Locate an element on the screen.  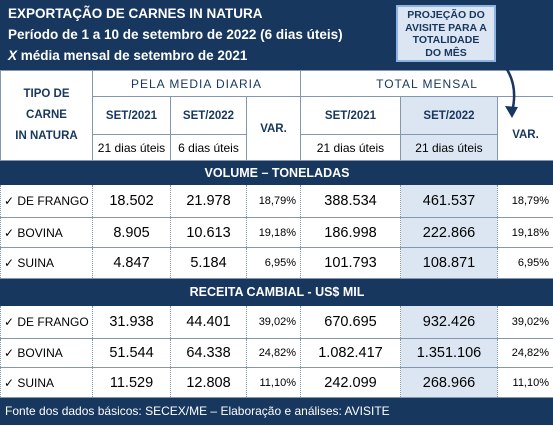
cell: 5.184 is located at coordinates (208, 263).